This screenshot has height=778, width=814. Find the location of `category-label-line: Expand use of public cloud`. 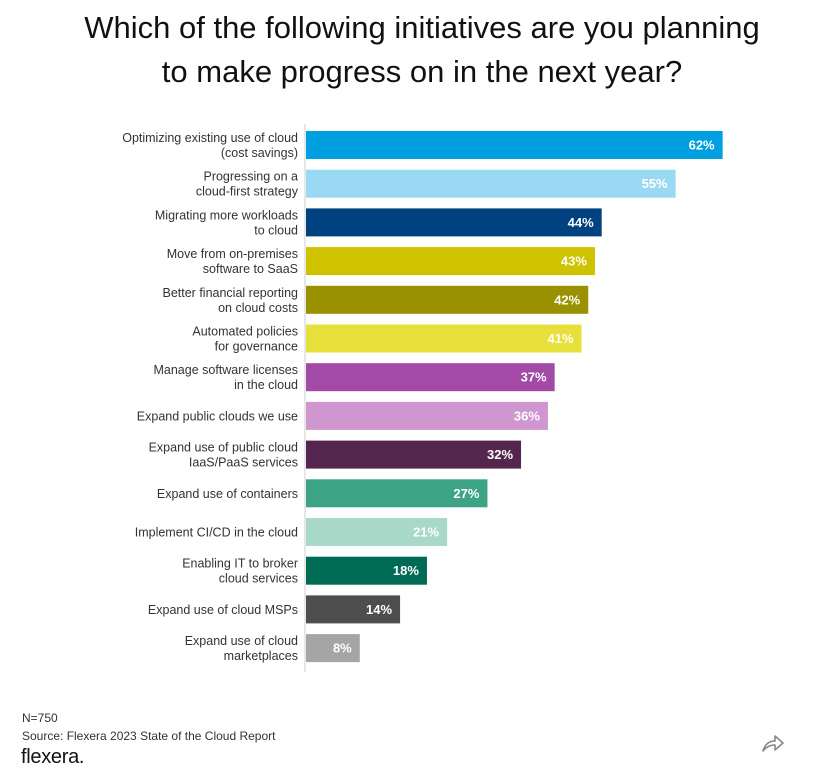

category-label-line: Expand use of public cloud is located at coordinates (223, 448).